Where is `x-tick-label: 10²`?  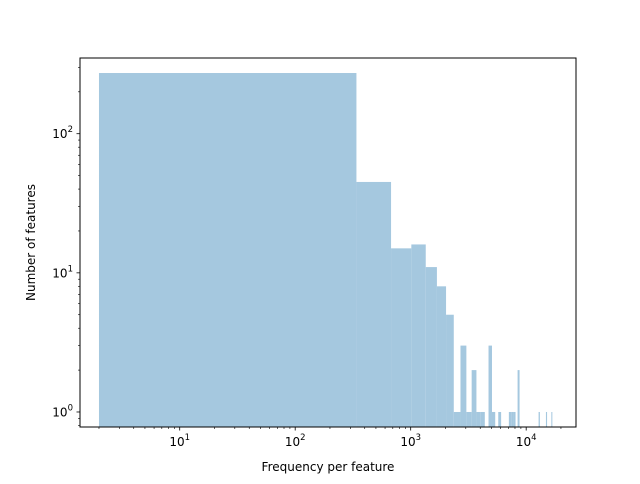 x-tick-label: 10² is located at coordinates (295, 441).